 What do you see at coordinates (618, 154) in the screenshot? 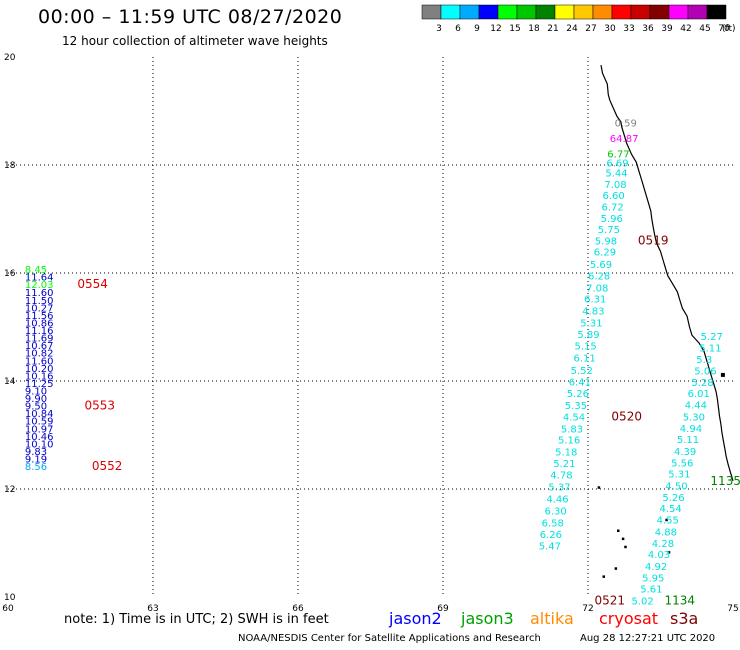
I see `wave-height-value: 6.77` at bounding box center [618, 154].